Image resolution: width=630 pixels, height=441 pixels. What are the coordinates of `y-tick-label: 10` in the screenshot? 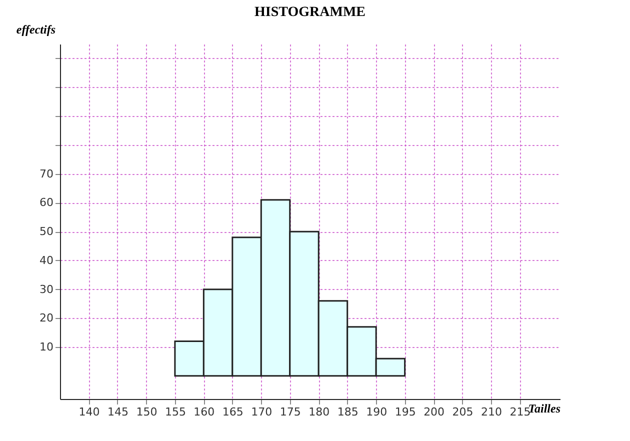 It's located at (47, 347).